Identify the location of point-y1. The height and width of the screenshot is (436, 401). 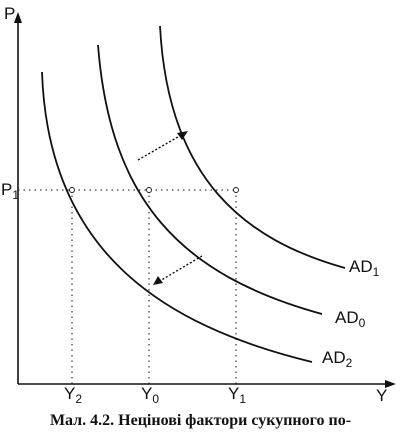
(236, 190).